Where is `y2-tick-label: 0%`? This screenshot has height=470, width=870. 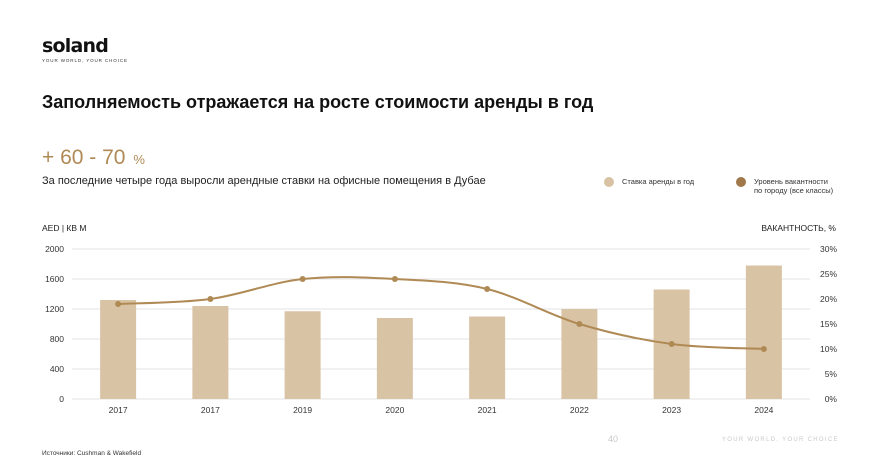
y2-tick-label: 0% is located at coordinates (831, 399).